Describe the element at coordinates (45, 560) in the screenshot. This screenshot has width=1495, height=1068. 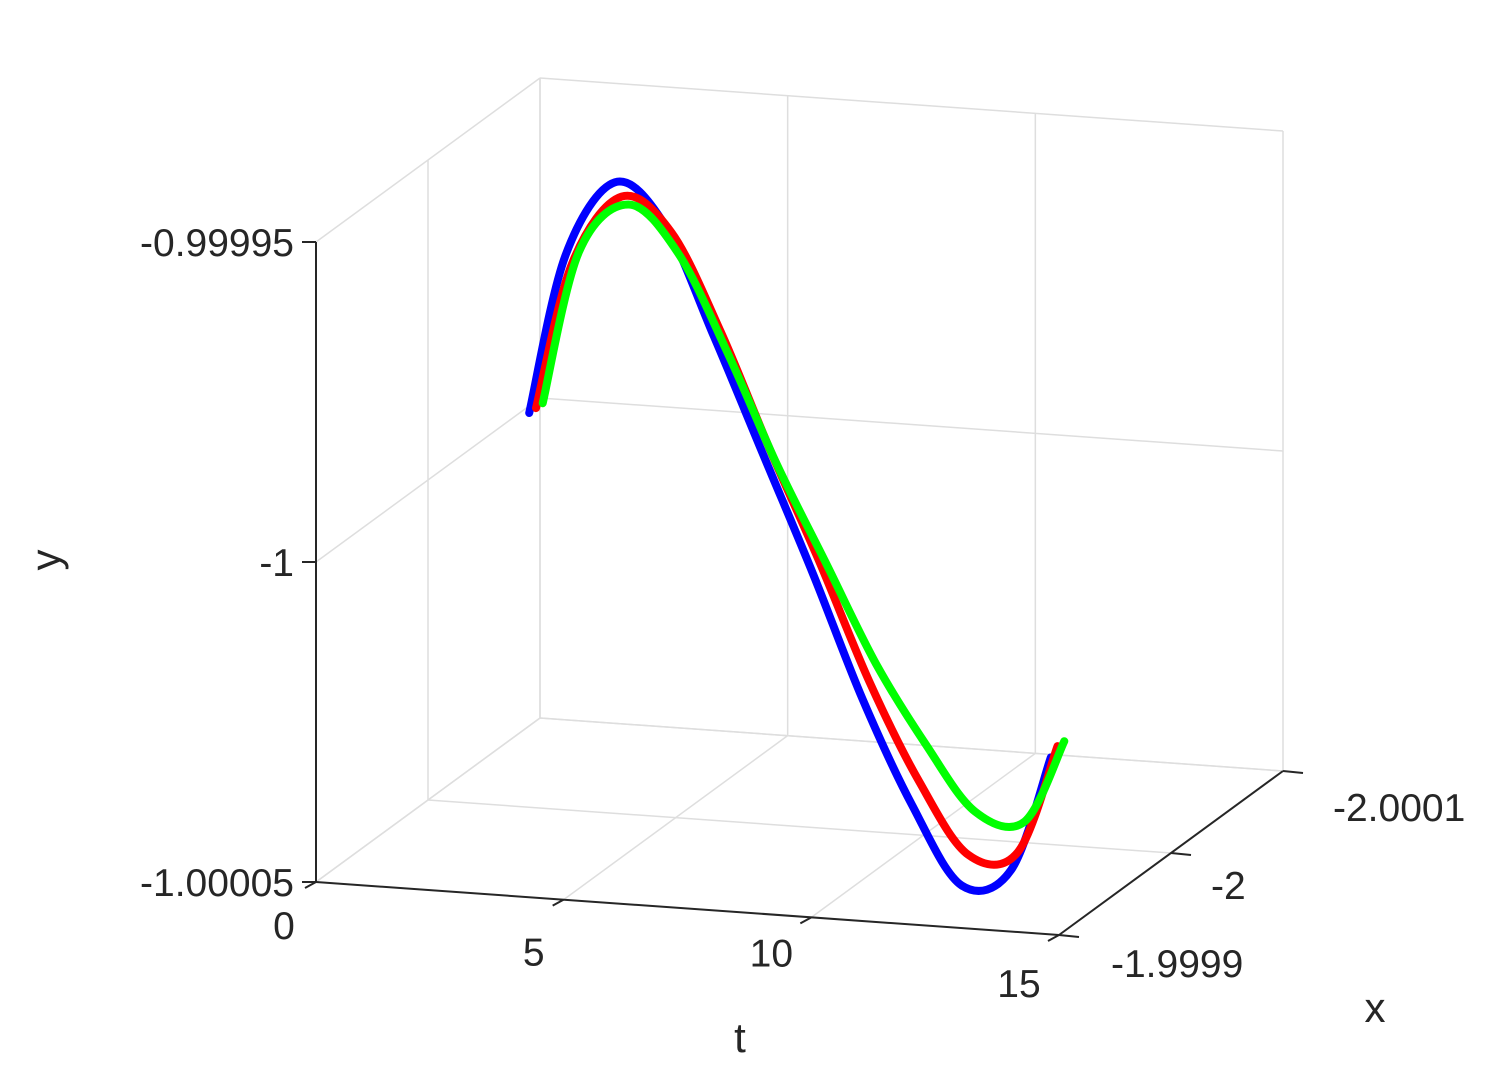
I see `y-axis-label: y` at that location.